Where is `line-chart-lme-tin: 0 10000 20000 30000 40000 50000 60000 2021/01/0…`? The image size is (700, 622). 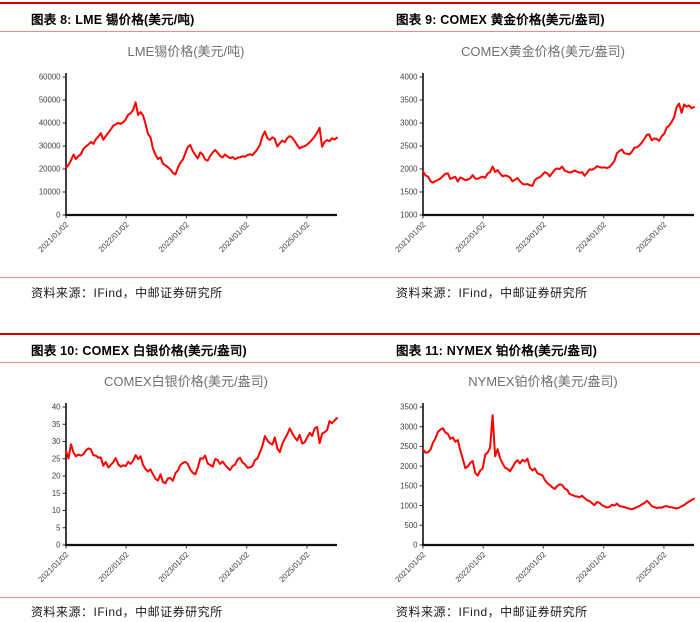
line-chart-lme-tin: 0 10000 20000 30000 40000 50000 60000 2021/01/0… is located at coordinates (187, 163).